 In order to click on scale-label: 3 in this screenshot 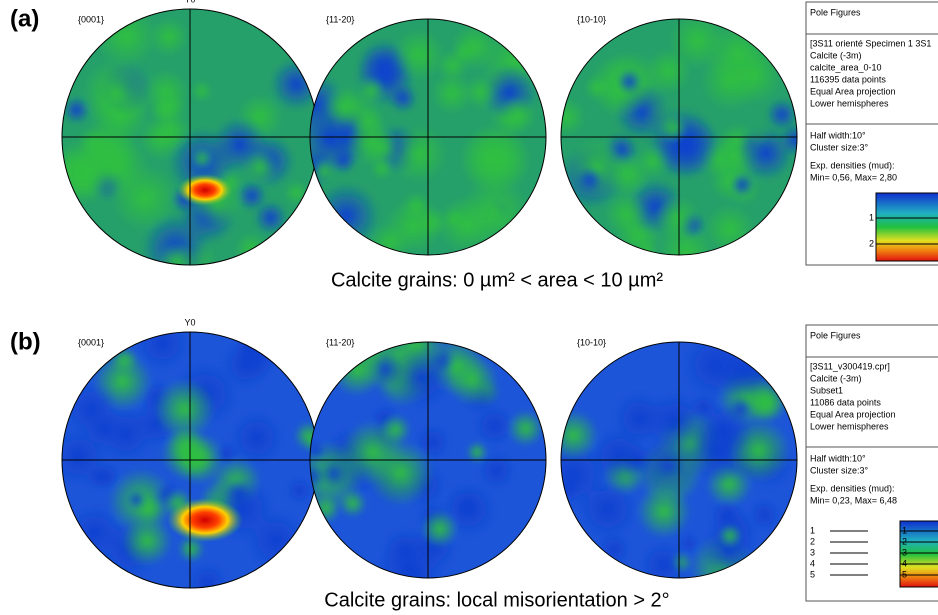, I will do `click(904, 552)`.